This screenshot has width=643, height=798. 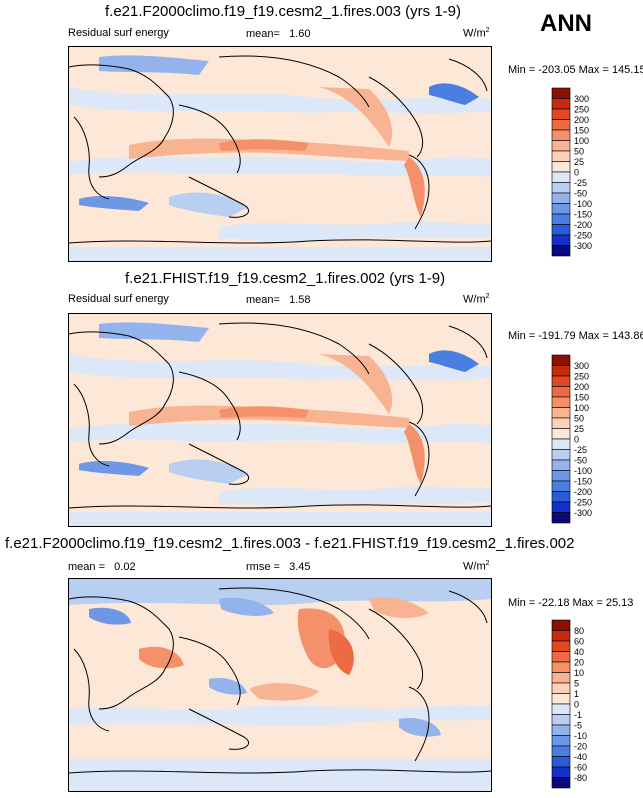 I want to click on colorbar-tick-label: -10, so click(x=580, y=736).